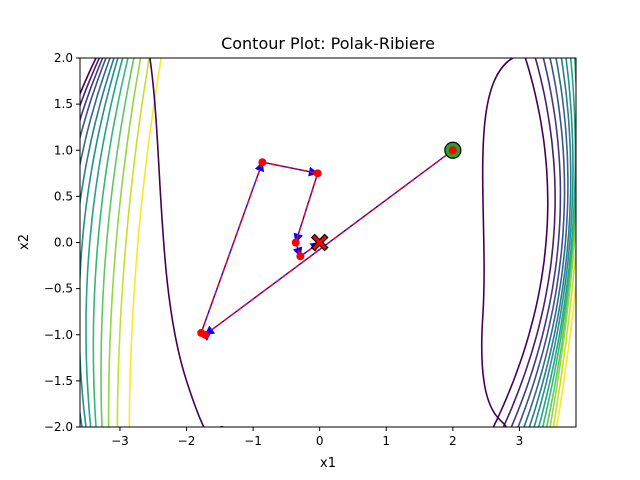 The height and width of the screenshot is (480, 640). Describe the element at coordinates (63, 150) in the screenshot. I see `y-tick-label: 1.0` at that location.